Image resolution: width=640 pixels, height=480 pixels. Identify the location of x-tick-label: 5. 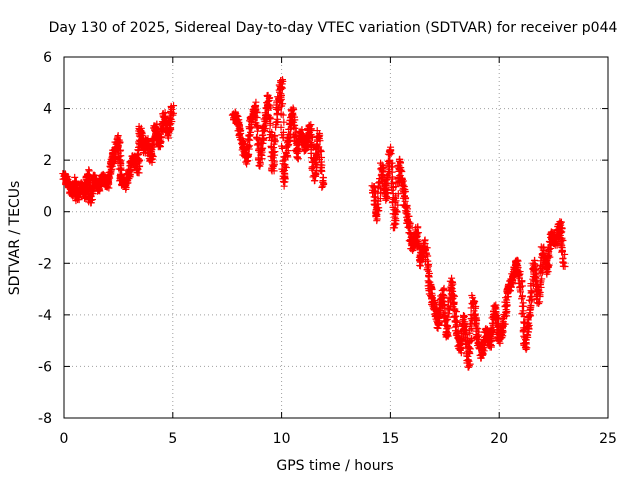
(172, 439).